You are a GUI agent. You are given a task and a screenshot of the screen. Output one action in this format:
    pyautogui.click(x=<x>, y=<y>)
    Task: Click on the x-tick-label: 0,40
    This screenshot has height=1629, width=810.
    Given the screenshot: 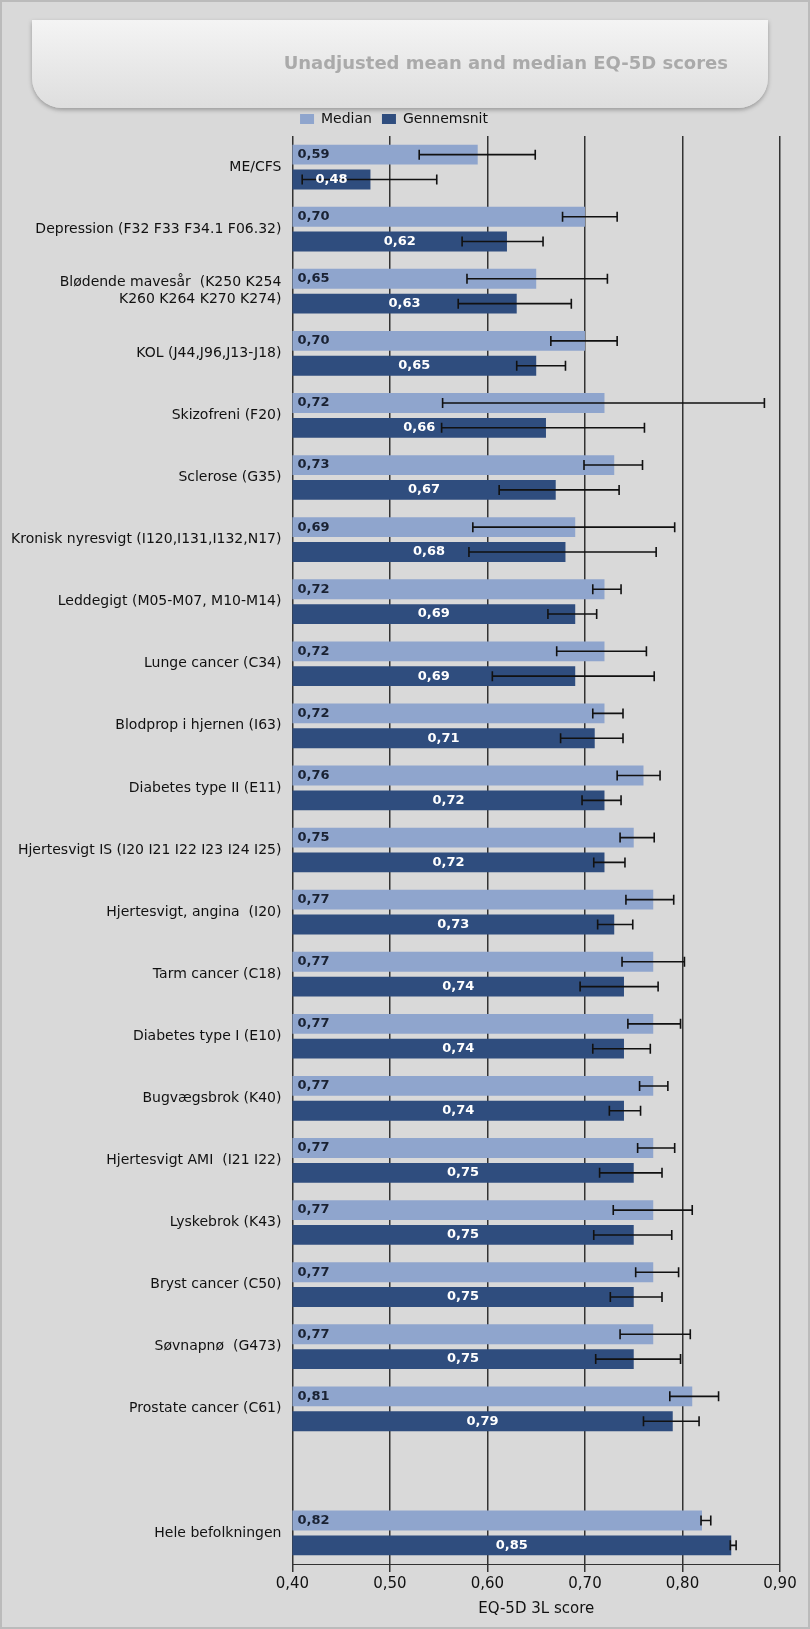 What is the action you would take?
    pyautogui.click(x=292, y=1582)
    